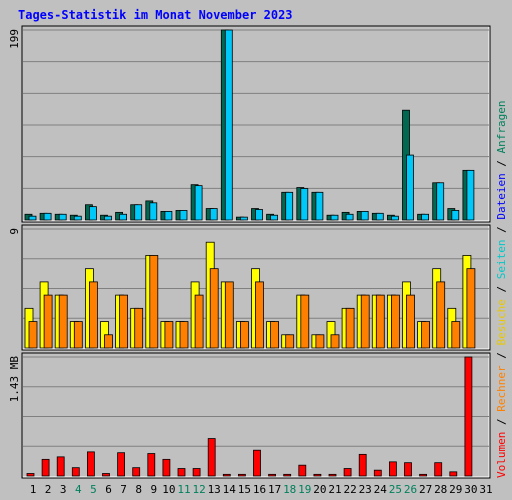  I want to click on day-label-12: 12, so click(198, 489).